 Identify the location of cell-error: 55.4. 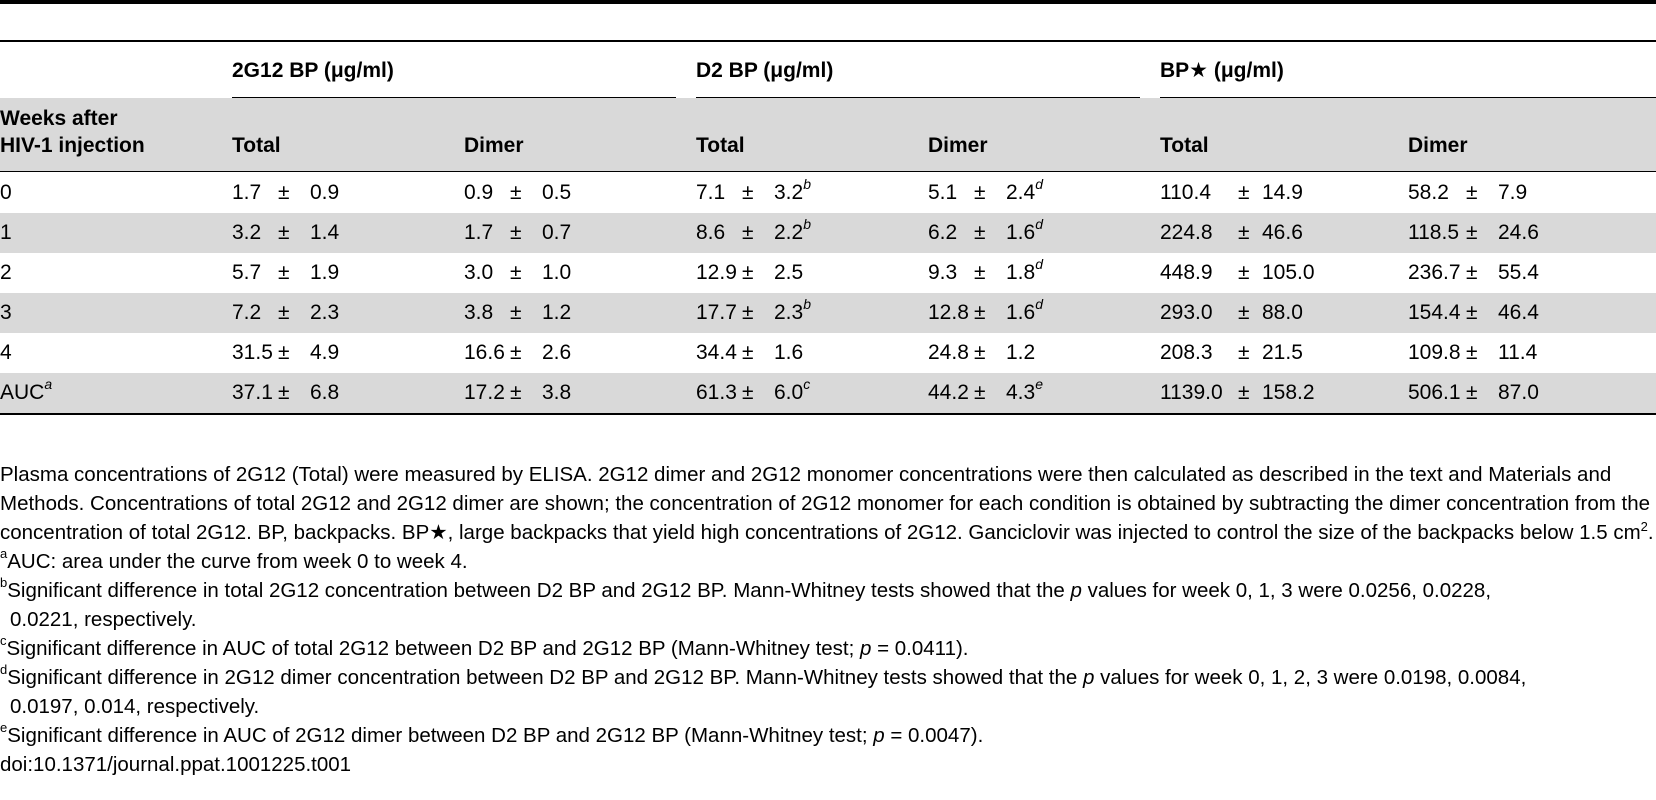
(1518, 272).